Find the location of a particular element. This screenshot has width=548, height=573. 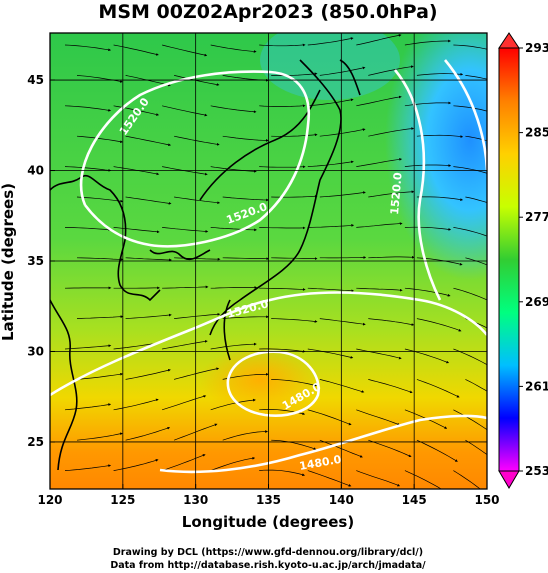

colorbar-bottom-triangle is located at coordinates (509, 479).